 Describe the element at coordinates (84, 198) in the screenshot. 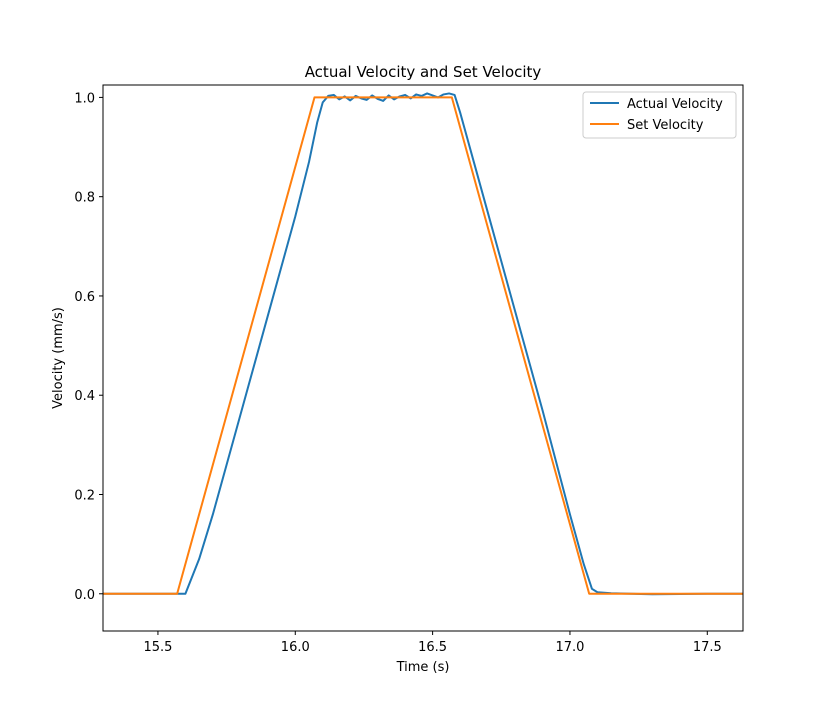

I see `y-tick-label: 0.8` at that location.